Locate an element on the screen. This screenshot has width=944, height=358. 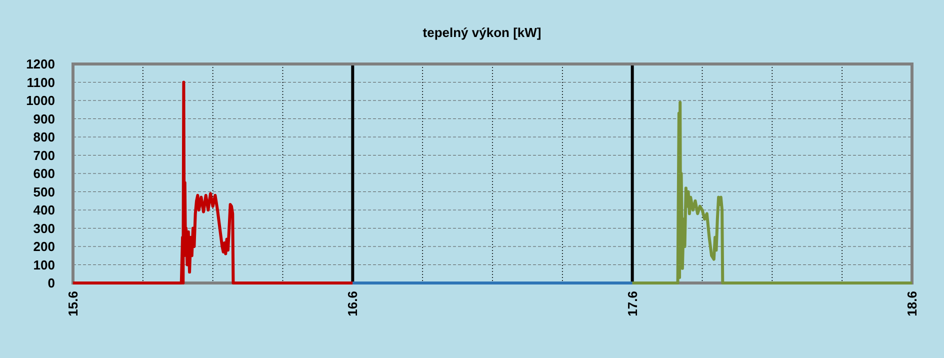
x-tick-label: 17.6 is located at coordinates (632, 303).